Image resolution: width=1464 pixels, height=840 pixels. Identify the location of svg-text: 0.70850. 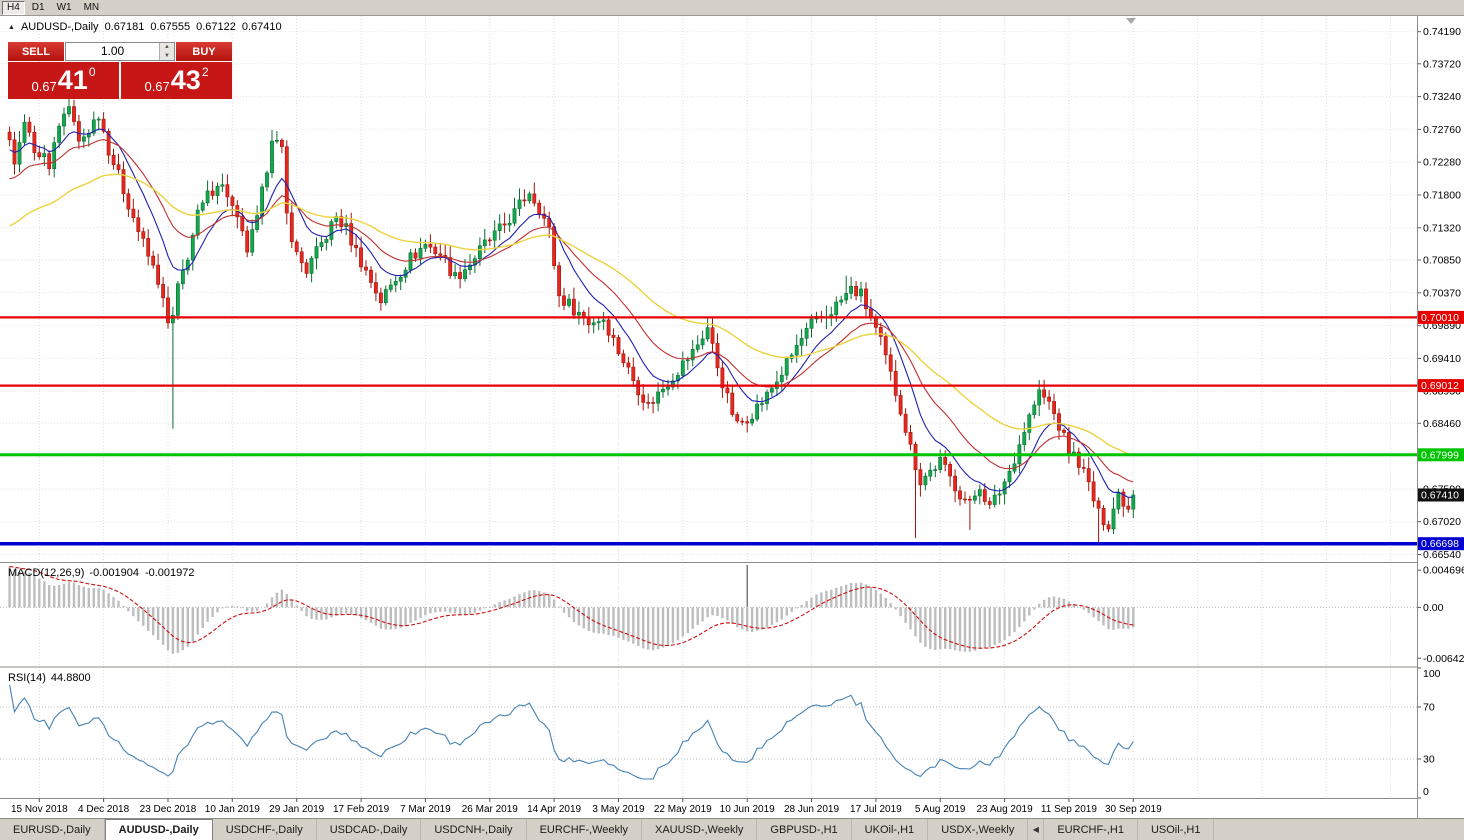
(1442, 261).